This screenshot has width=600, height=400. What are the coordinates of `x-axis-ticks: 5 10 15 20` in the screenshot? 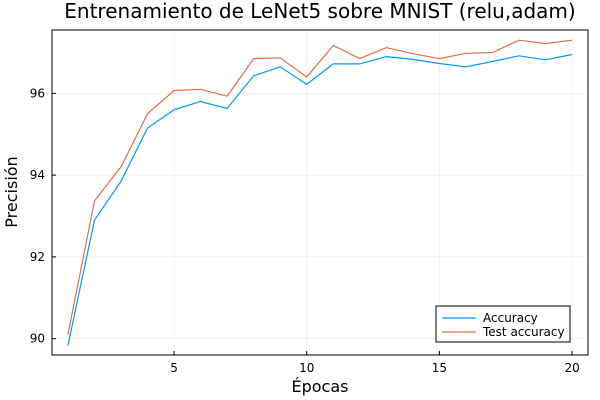 It's located at (375, 363).